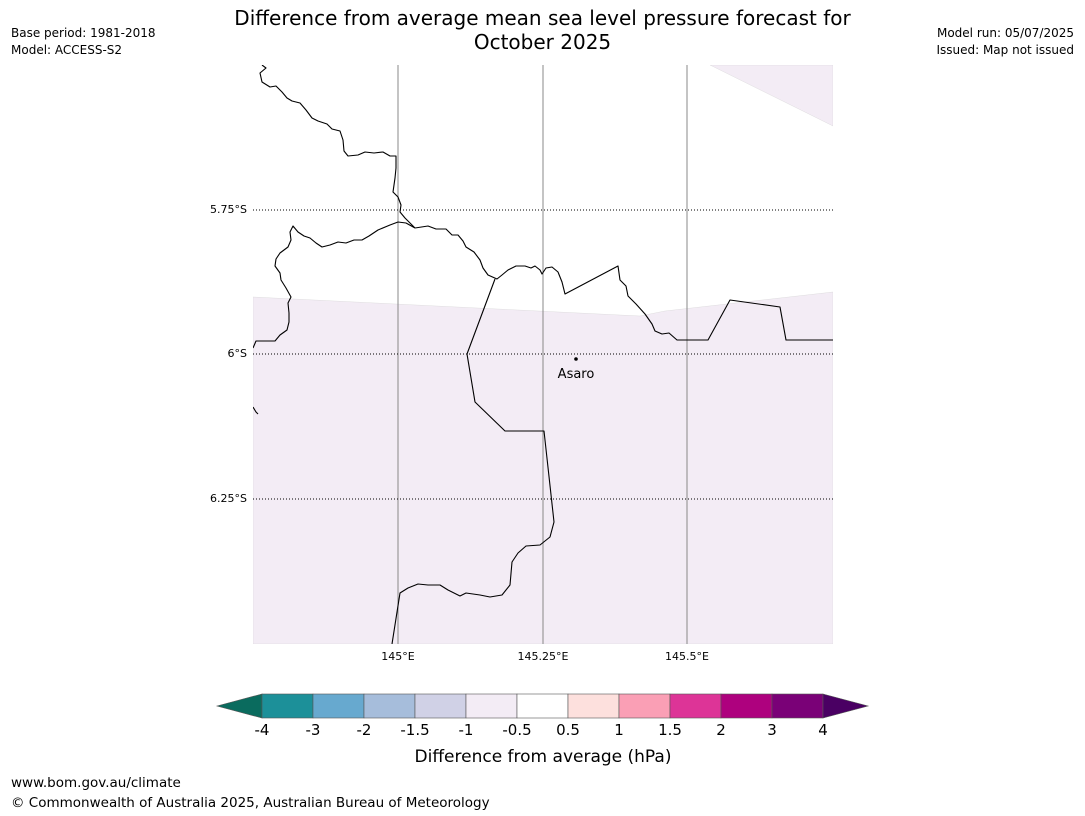 Image resolution: width=1085 pixels, height=816 pixels. Describe the element at coordinates (414, 730) in the screenshot. I see `colorbar-tick-label: -1.5` at that location.